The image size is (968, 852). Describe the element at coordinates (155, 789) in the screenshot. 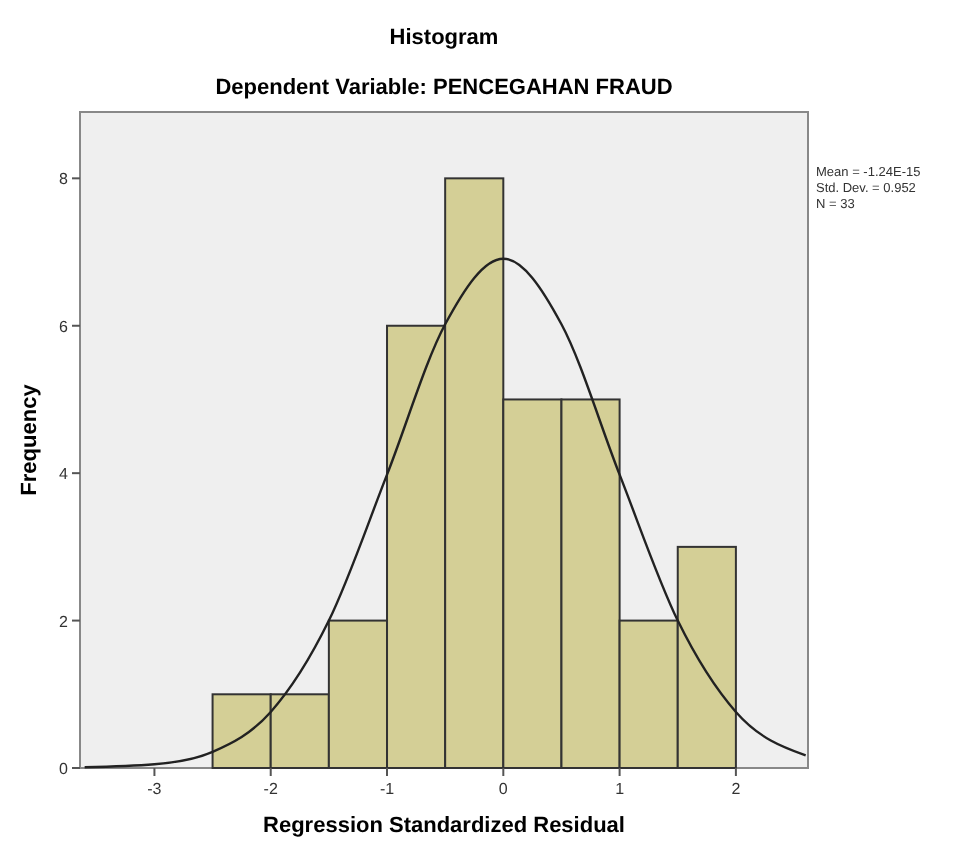

I see `x-tick-label: -3` at that location.